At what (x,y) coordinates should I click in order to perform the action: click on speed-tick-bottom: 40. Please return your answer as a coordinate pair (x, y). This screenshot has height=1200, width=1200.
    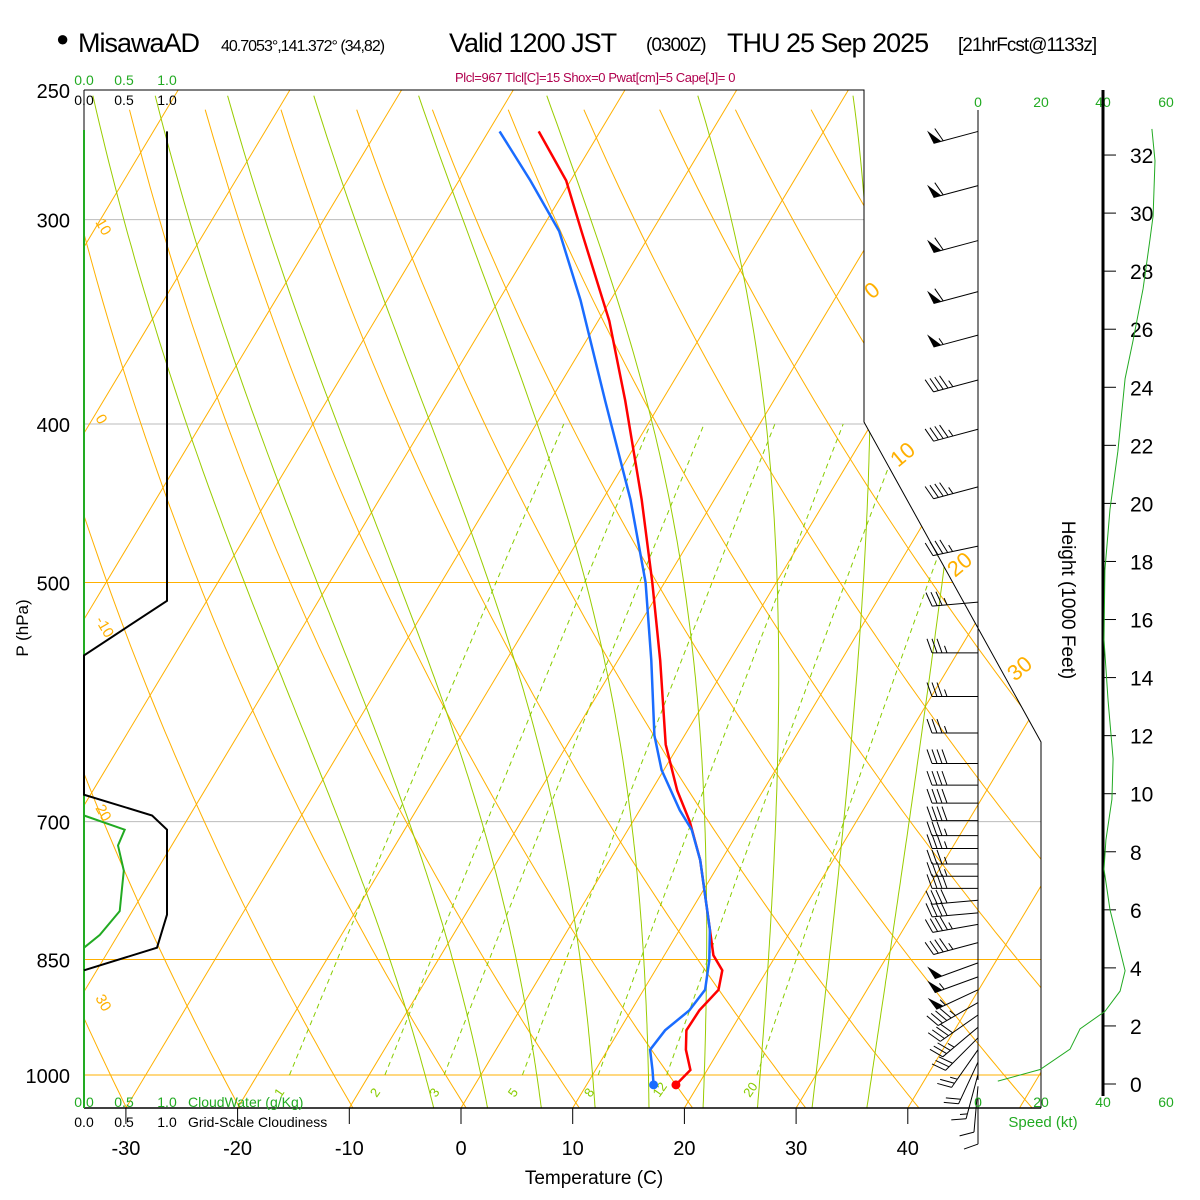
    Looking at the image, I should click on (1103, 1102).